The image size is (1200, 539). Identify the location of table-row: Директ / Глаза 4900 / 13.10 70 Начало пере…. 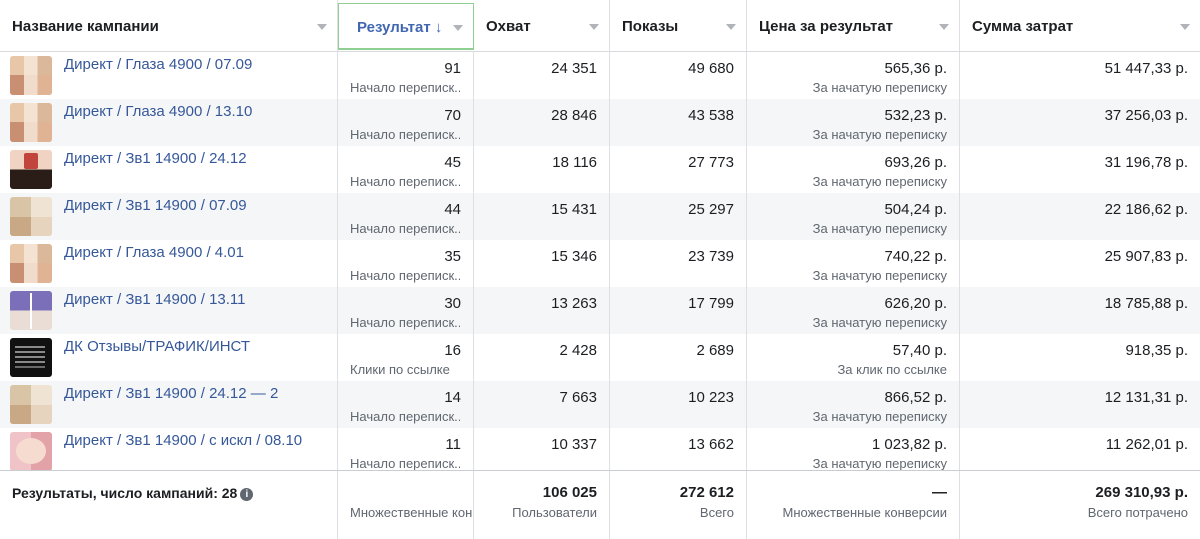
(600, 122).